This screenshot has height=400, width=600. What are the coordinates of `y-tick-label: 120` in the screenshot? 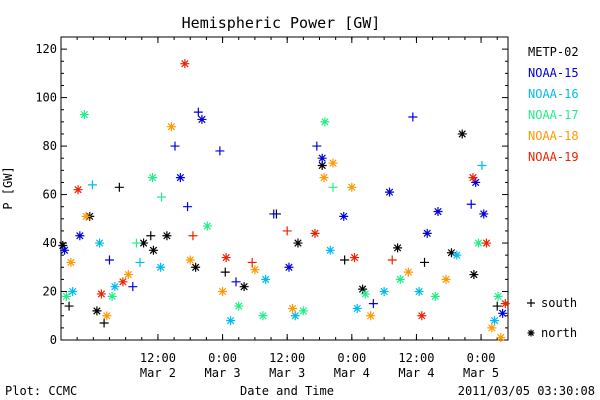 It's located at (46, 49).